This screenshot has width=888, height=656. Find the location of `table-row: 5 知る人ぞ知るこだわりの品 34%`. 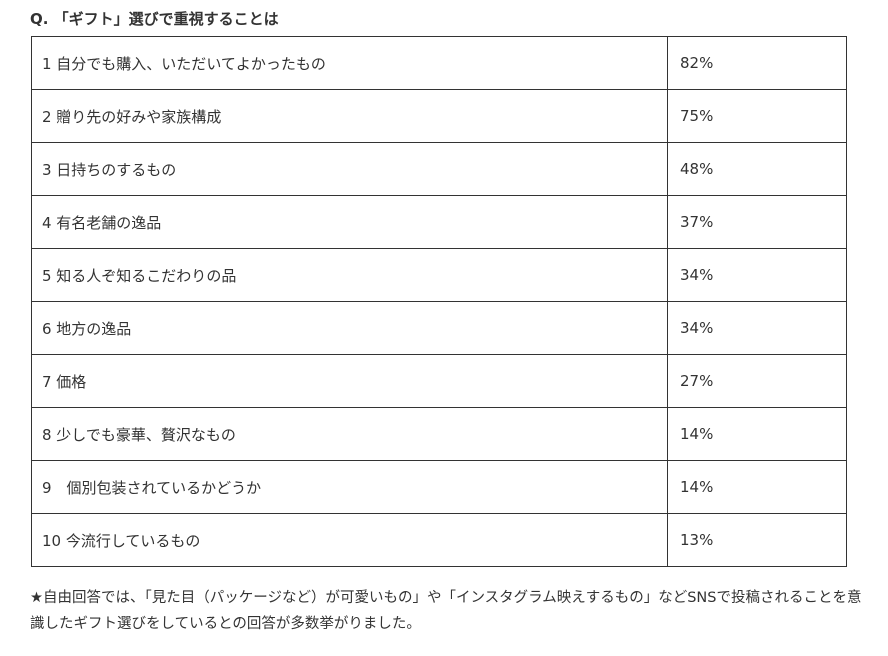

table-row: 5 知る人ぞ知るこだわりの品 34% is located at coordinates (439, 275).